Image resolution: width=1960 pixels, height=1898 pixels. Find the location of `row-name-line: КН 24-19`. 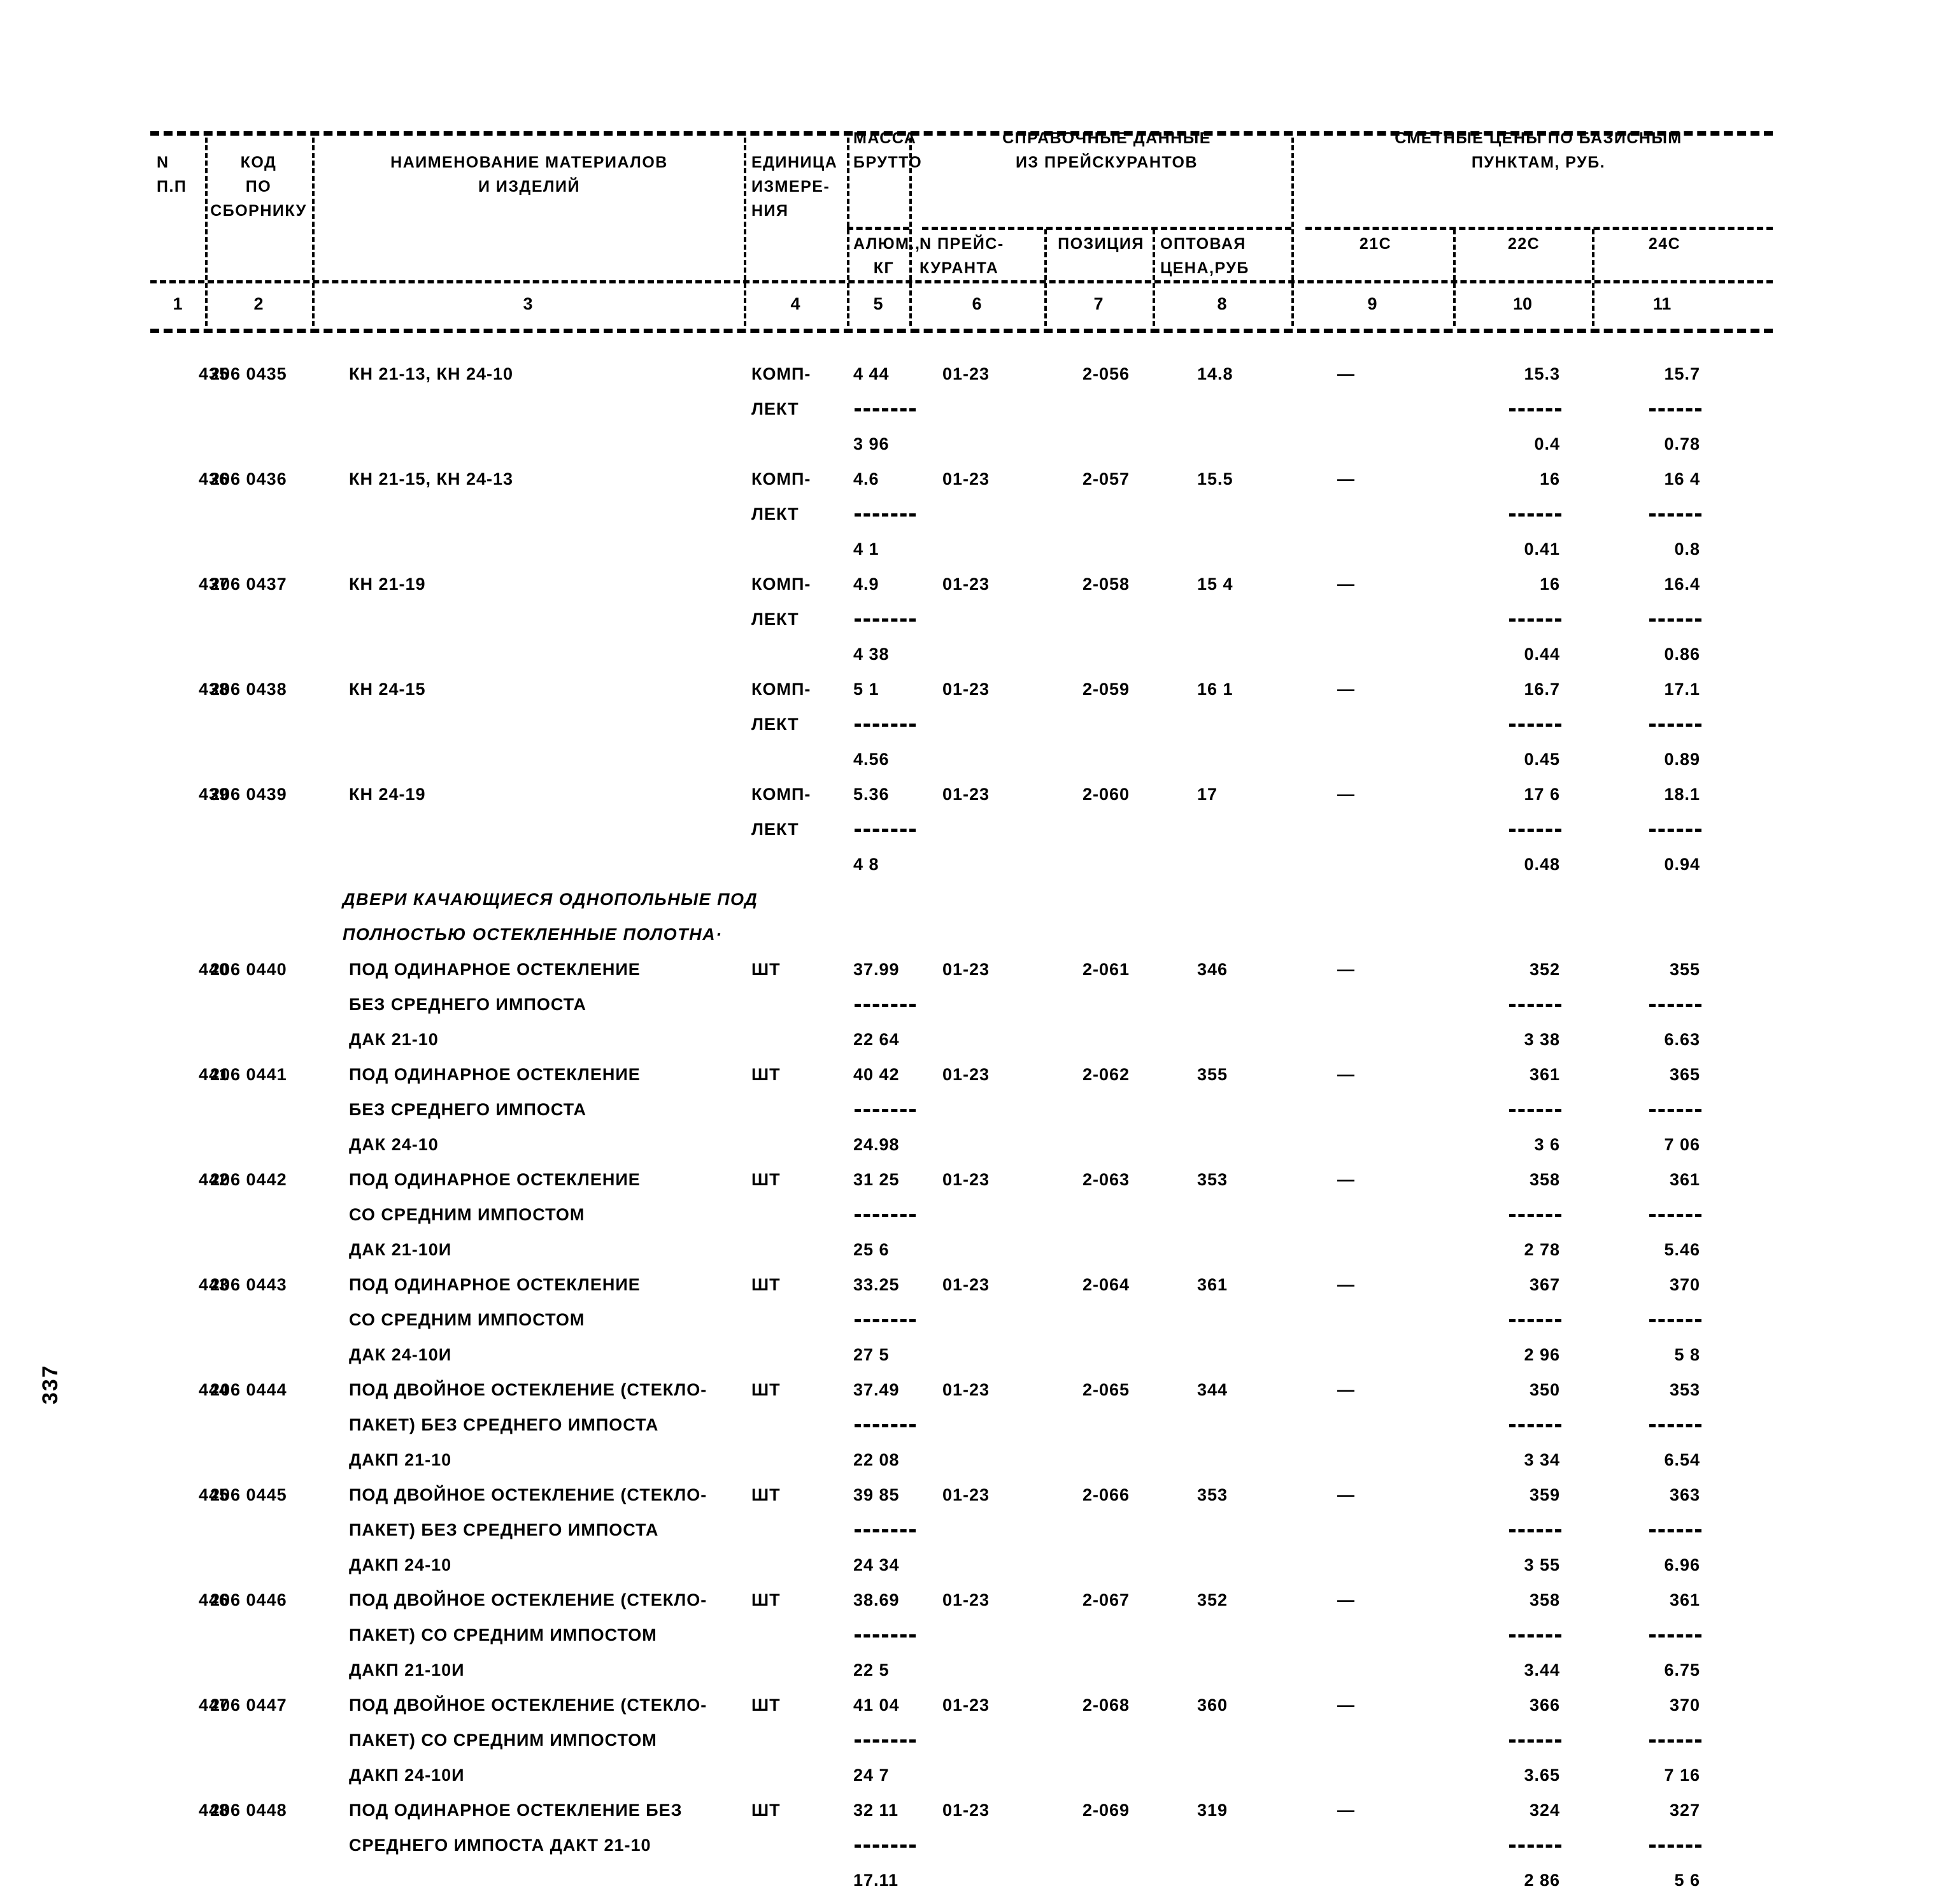

row-name-line: КН 24-19 is located at coordinates (387, 794).